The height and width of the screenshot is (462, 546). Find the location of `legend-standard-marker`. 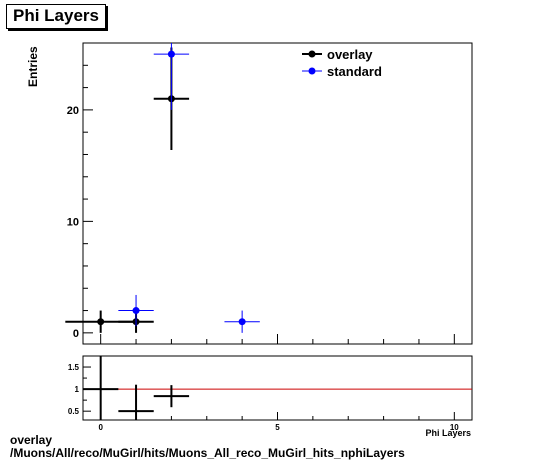

legend-standard-marker is located at coordinates (312, 71).